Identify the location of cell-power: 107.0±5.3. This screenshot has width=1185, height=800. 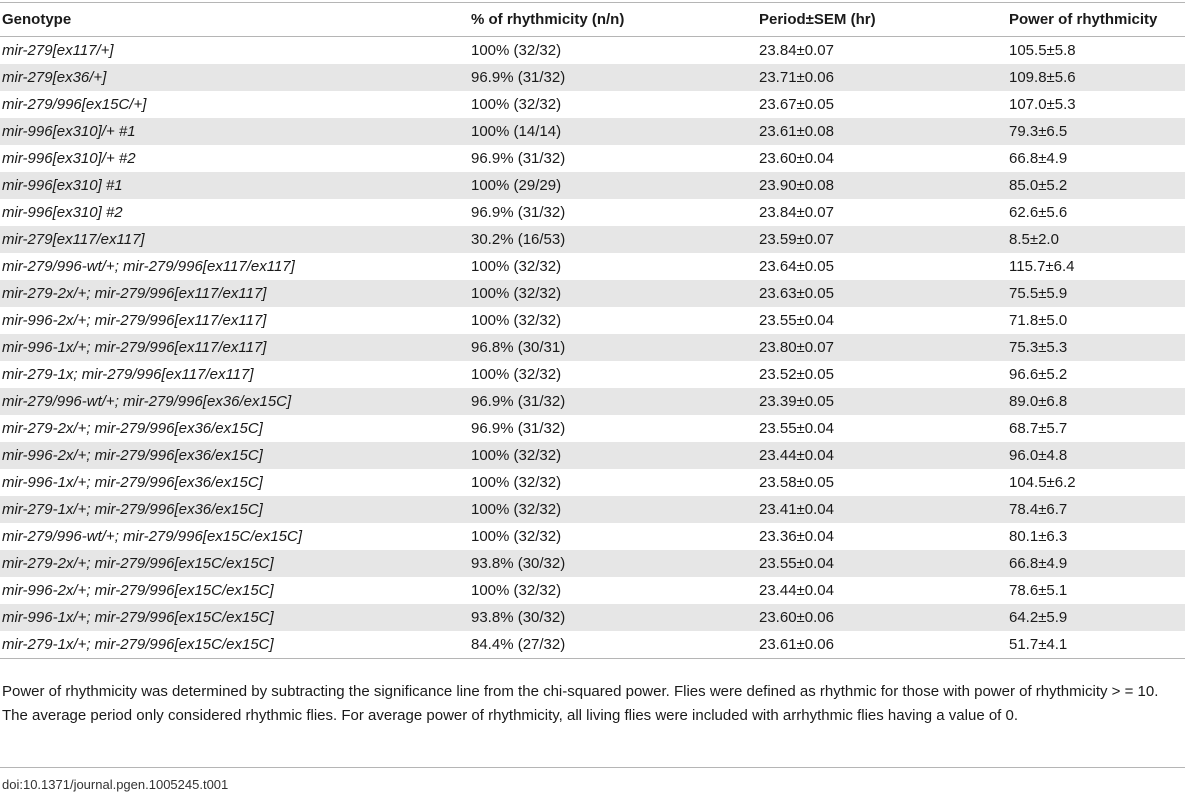
(1042, 104).